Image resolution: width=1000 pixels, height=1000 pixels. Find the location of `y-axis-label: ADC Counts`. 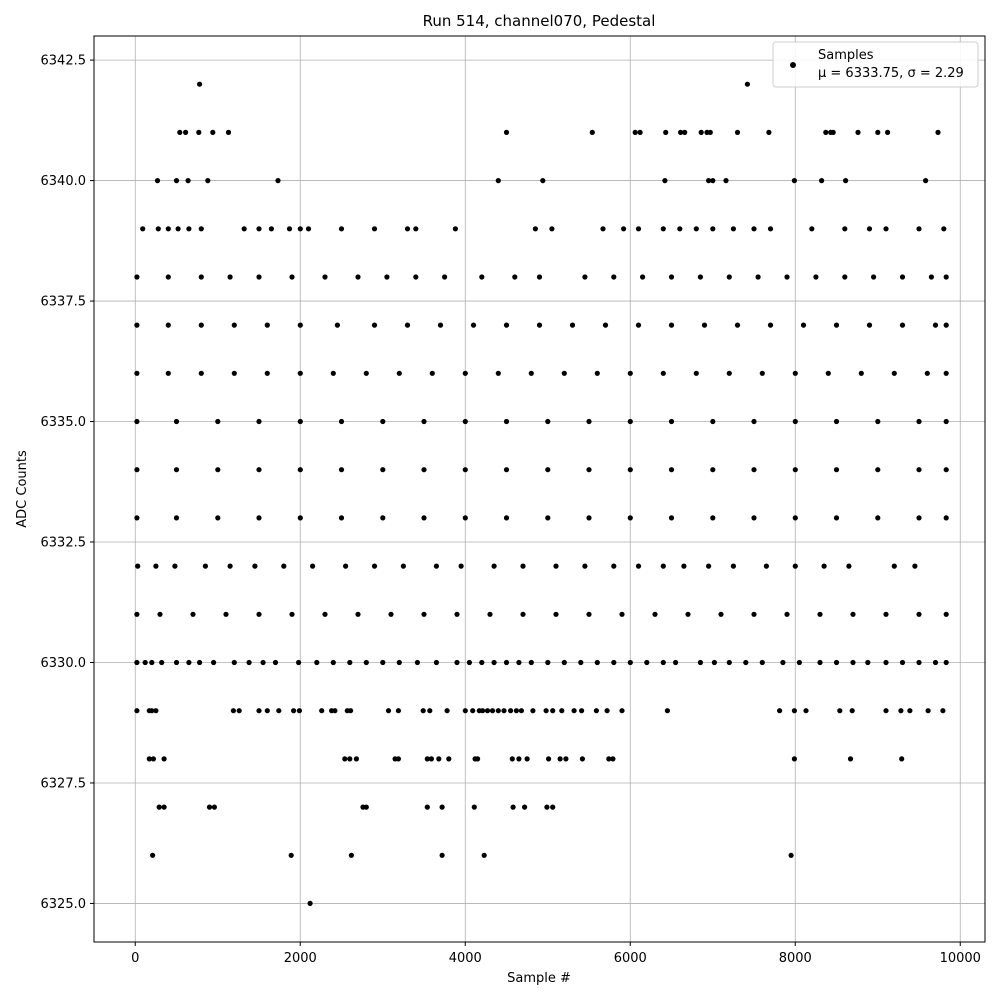

y-axis-label: ADC Counts is located at coordinates (22, 489).